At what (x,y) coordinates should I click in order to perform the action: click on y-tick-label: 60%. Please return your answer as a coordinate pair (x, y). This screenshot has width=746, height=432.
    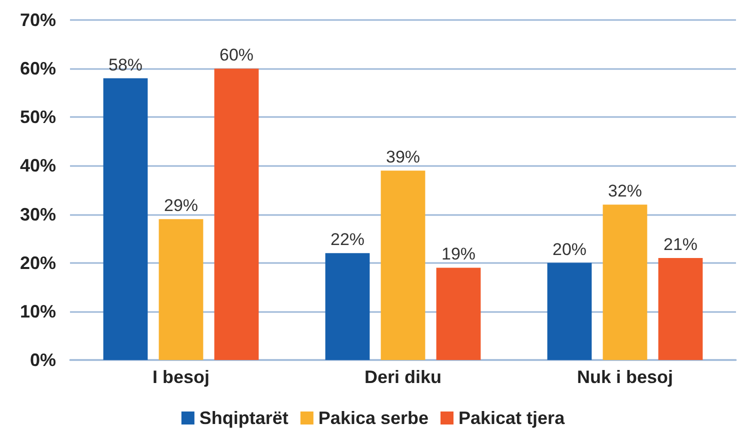
    Looking at the image, I should click on (38, 68).